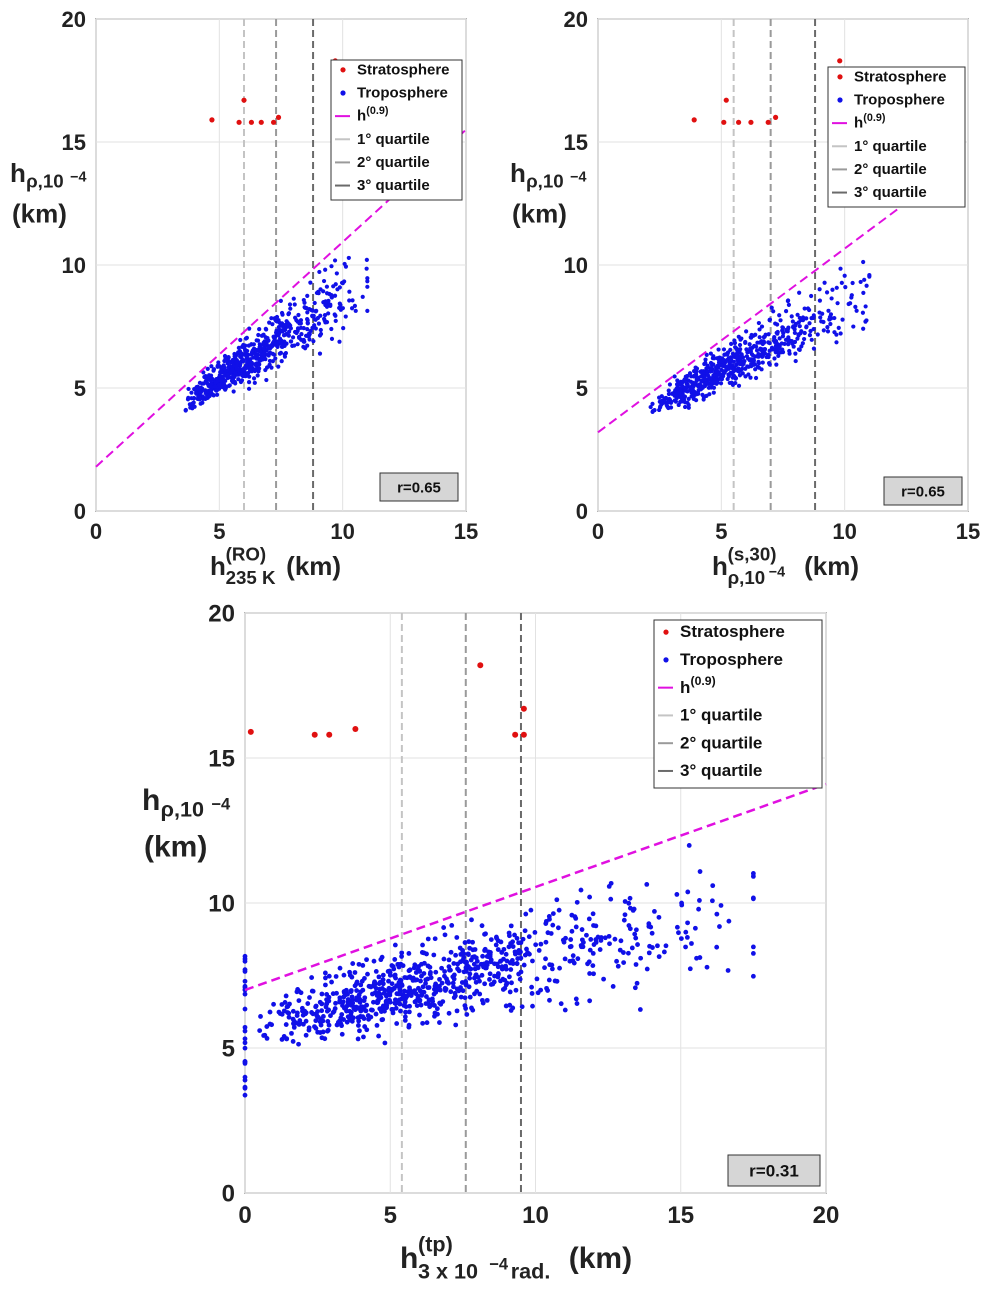 This screenshot has height=1292, width=992. What do you see at coordinates (393, 185) in the screenshot?
I see `legend-label: 3° quartile` at bounding box center [393, 185].